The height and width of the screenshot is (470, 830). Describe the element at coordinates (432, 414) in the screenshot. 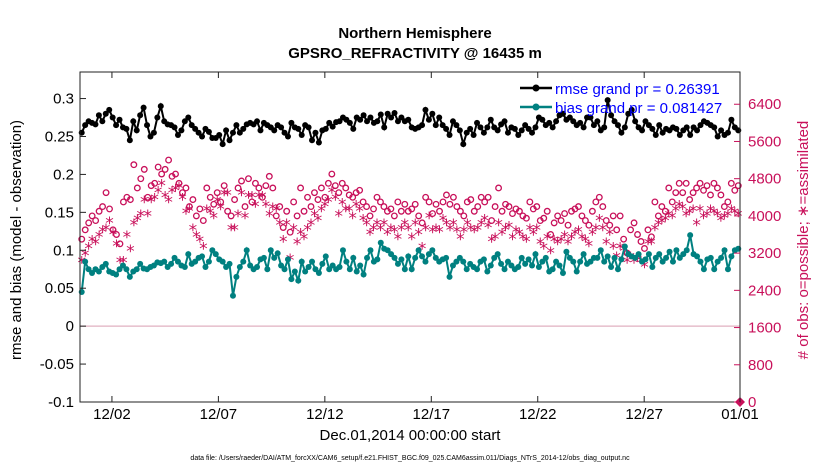

I see `x-tick-label: 12/17` at that location.